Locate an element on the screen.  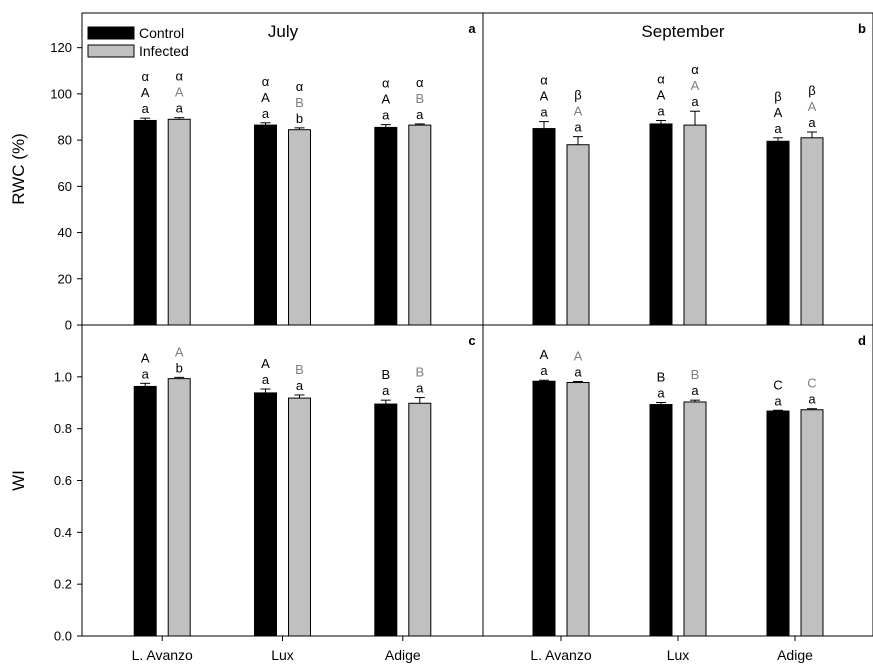
y-tick-label: 80 is located at coordinates (65, 140).